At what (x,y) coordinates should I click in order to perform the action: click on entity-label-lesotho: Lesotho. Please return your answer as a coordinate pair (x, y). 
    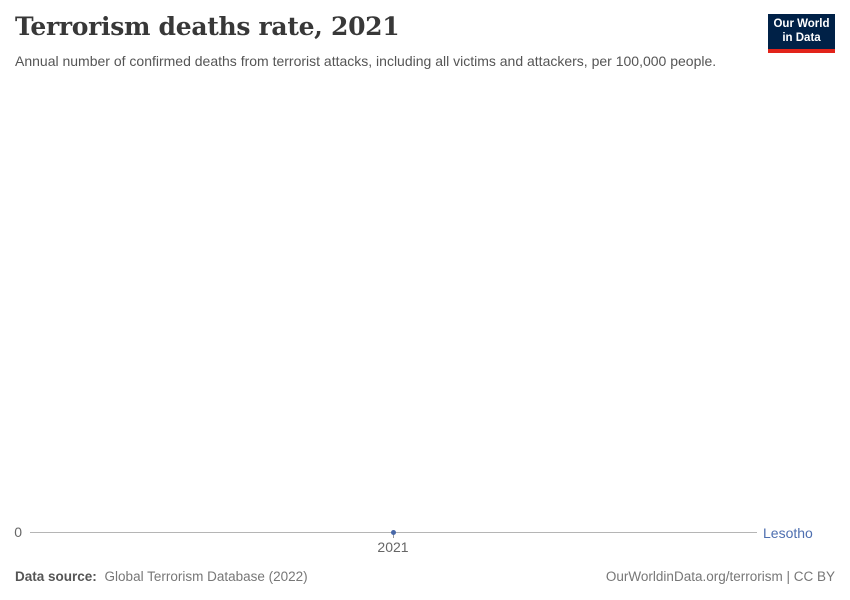
    Looking at the image, I should click on (788, 533).